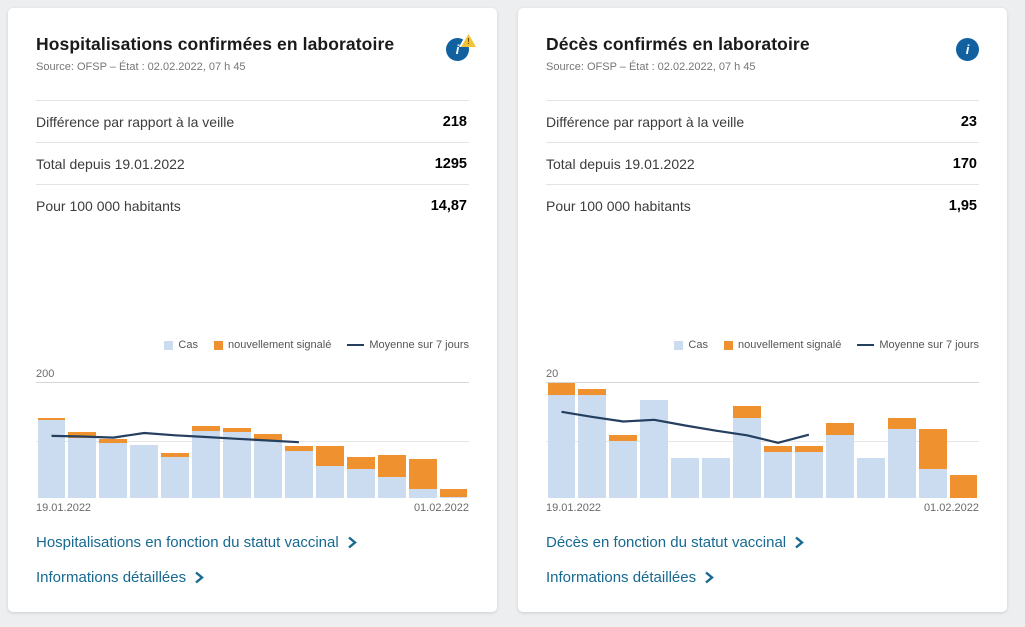 This screenshot has height=627, width=1025. Describe the element at coordinates (252, 163) in the screenshot. I see `stat-row-total: Total depuis 19.01.2022 1295` at that location.